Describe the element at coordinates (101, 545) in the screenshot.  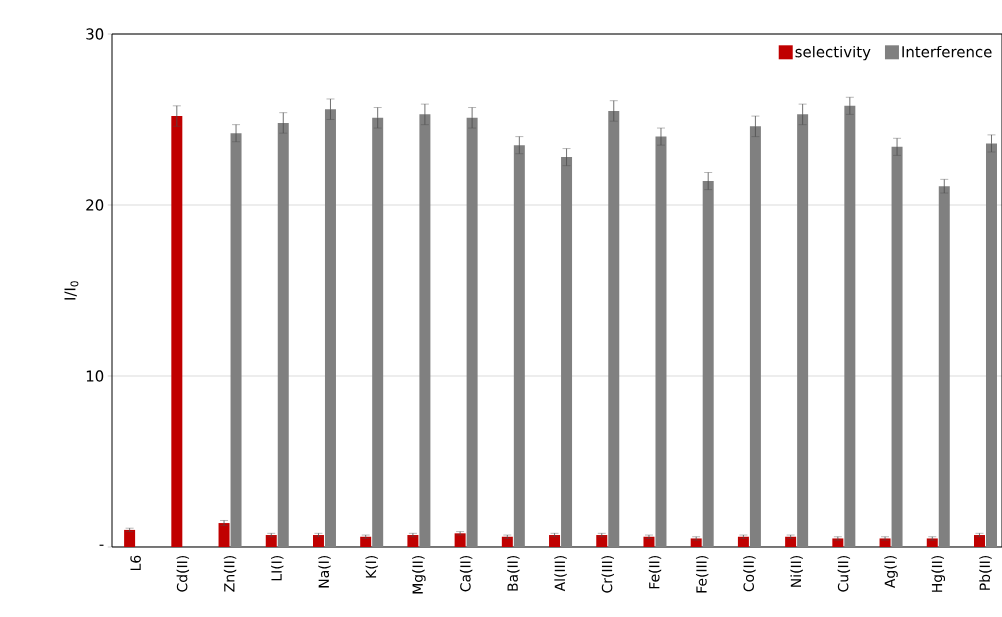
I see `y-tick-label: -` at that location.